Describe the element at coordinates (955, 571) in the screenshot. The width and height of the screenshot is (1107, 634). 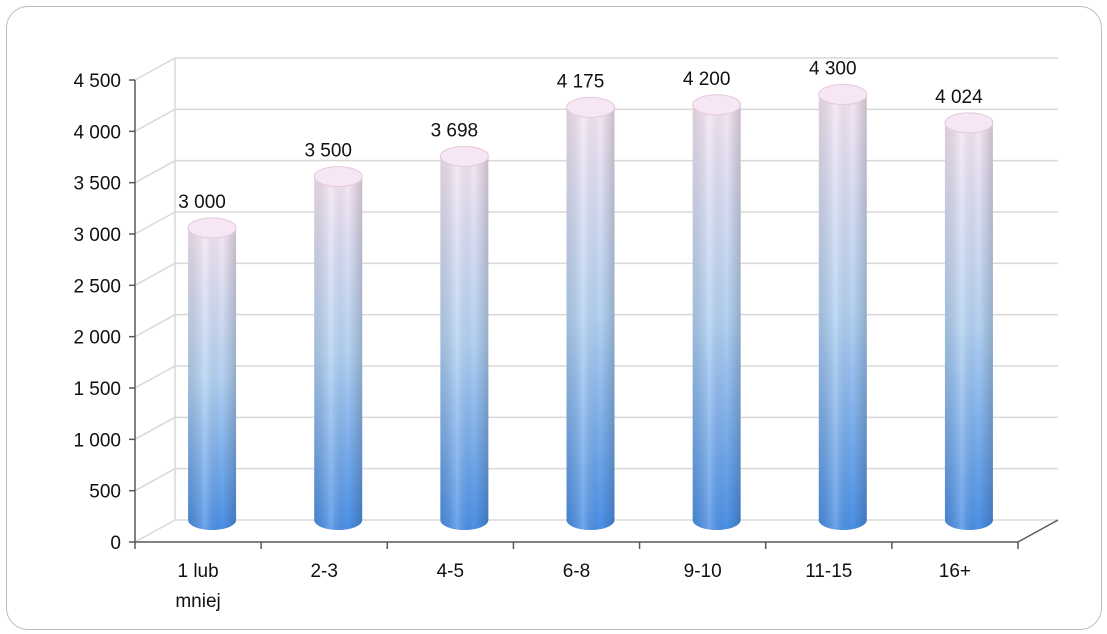
I see `x-tick-label: 16+` at that location.